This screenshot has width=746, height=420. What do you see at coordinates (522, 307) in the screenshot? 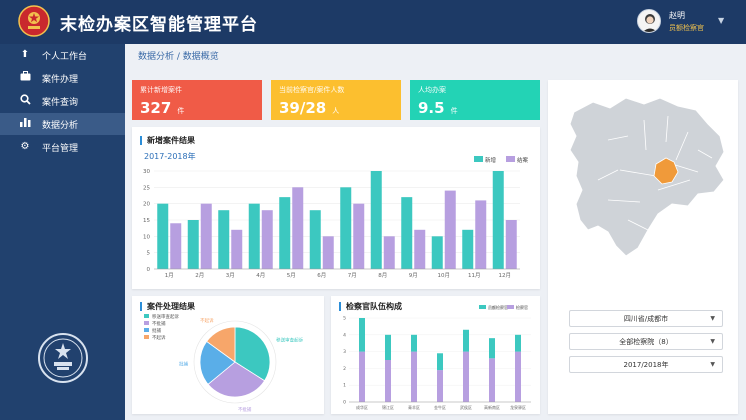
I see `legend-label: 检察官` at bounding box center [522, 307].